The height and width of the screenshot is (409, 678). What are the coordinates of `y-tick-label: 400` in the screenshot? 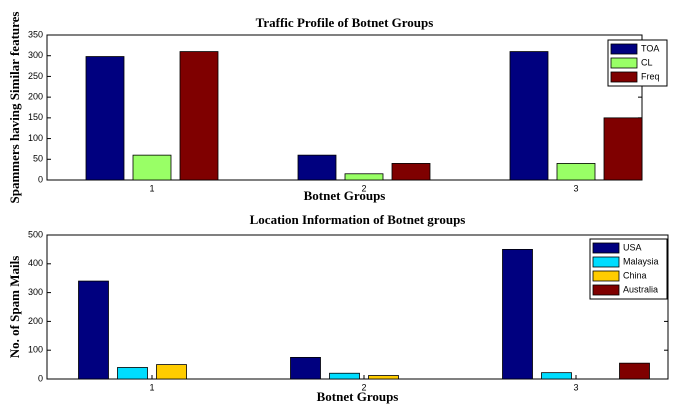 It's located at (35, 263).